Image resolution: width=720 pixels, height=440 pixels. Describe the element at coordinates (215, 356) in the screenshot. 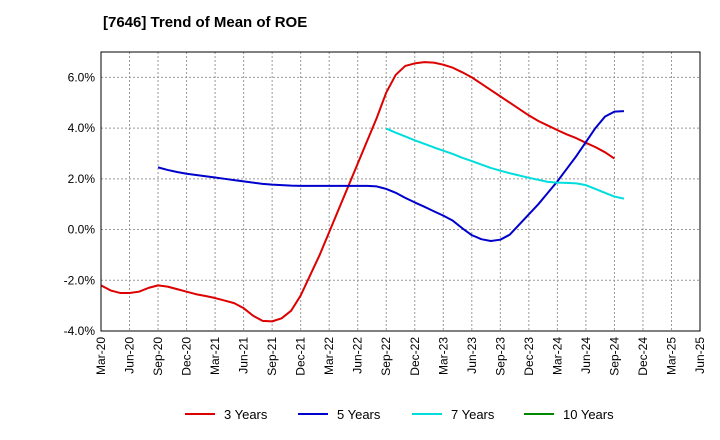

I see `x-tick-label: Mar-21` at that location.